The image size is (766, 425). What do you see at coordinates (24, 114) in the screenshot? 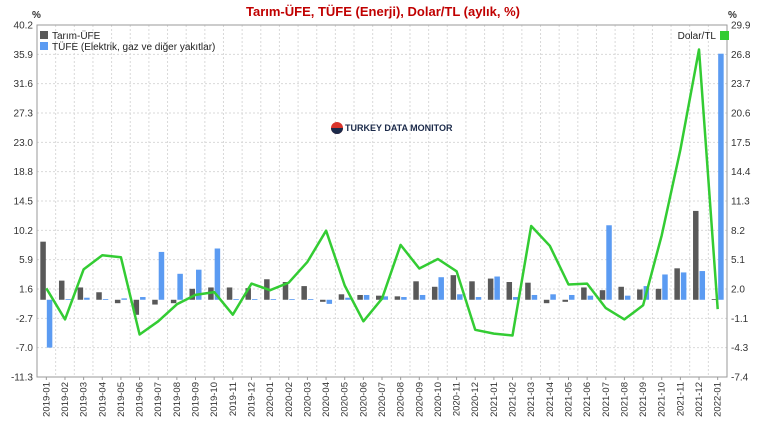
I see `y-left-tick-label: 27.3` at bounding box center [24, 114].